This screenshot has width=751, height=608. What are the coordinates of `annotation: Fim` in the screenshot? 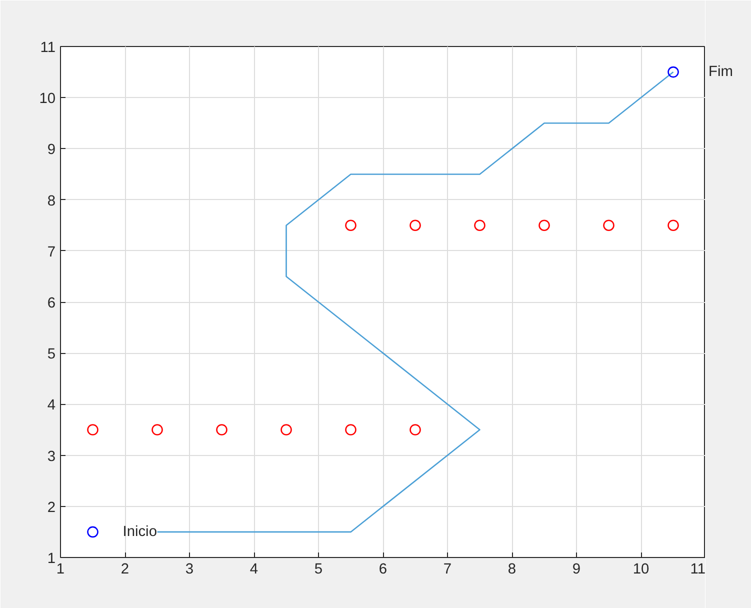 It's located at (720, 72).